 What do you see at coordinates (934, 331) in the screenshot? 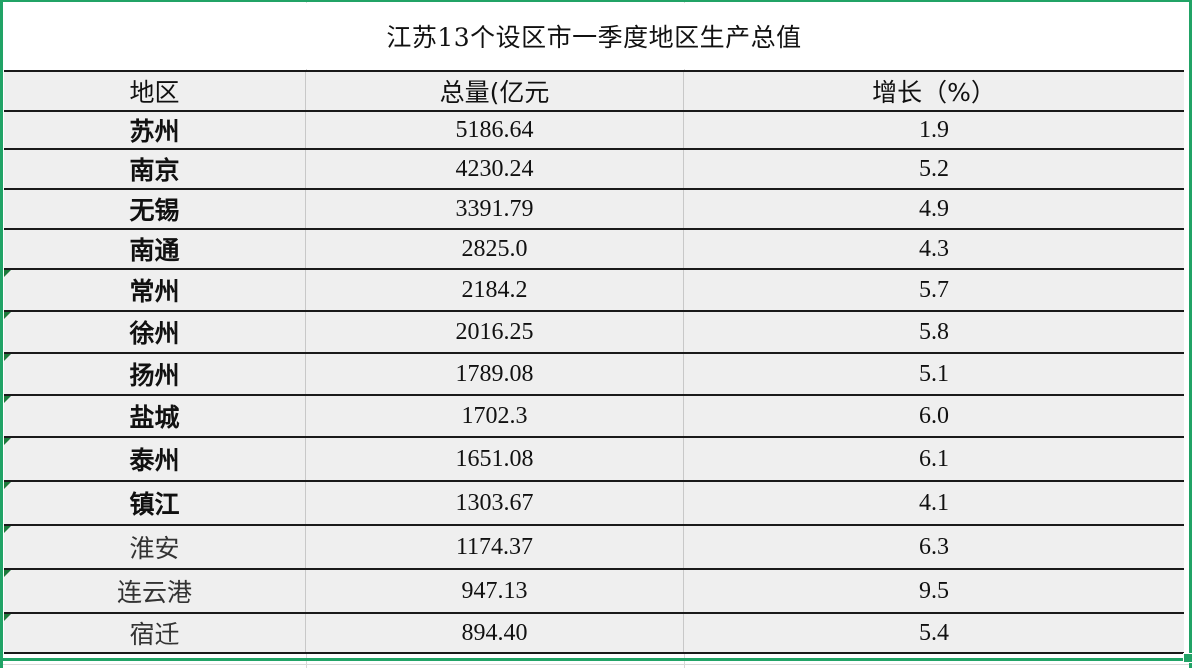
I see `cell-growth: 5.8` at bounding box center [934, 331].